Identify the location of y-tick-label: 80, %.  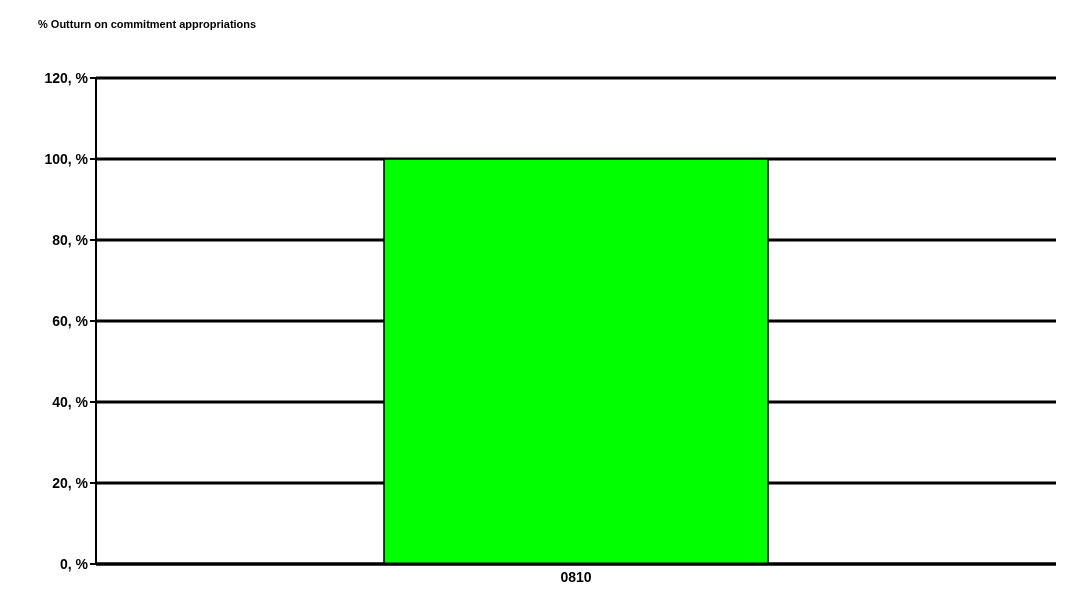
(70, 239).